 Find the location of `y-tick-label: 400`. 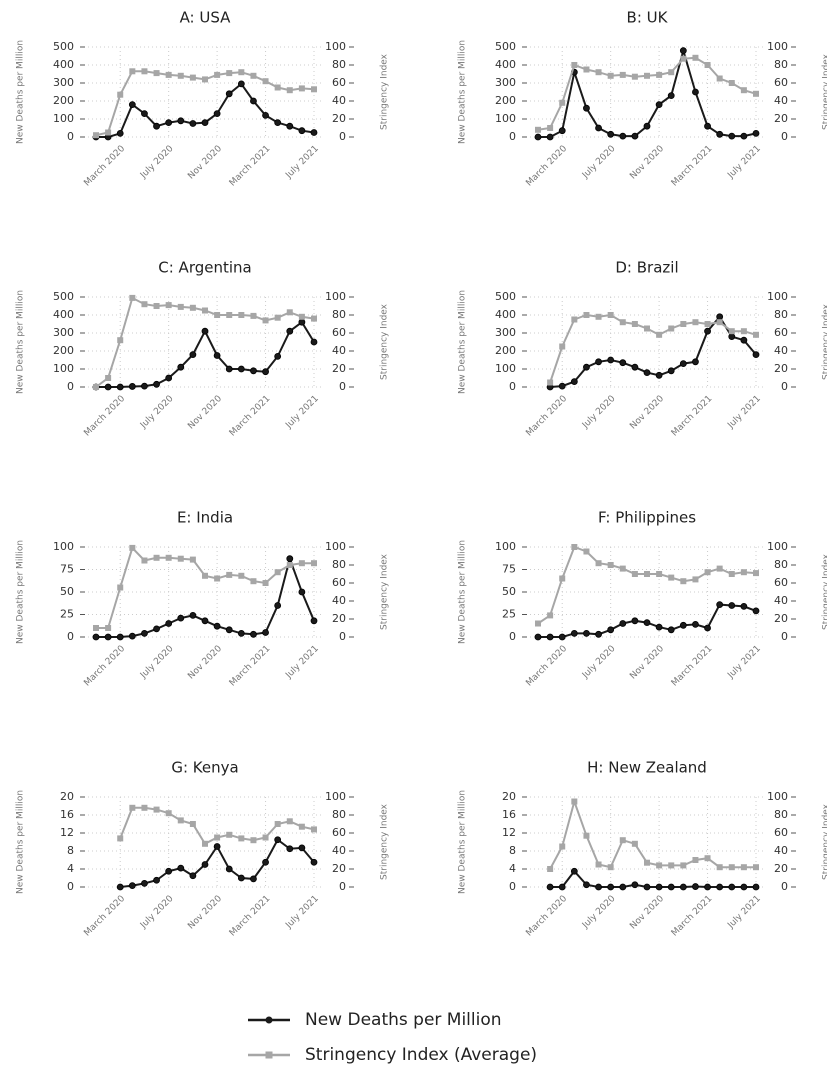

y-tick-label: 400 is located at coordinates (505, 314).